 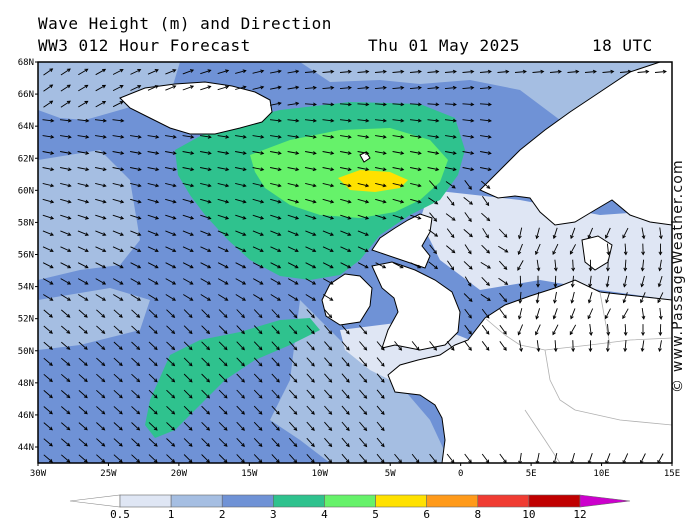 I want to click on country-borders, so click(x=578, y=377).